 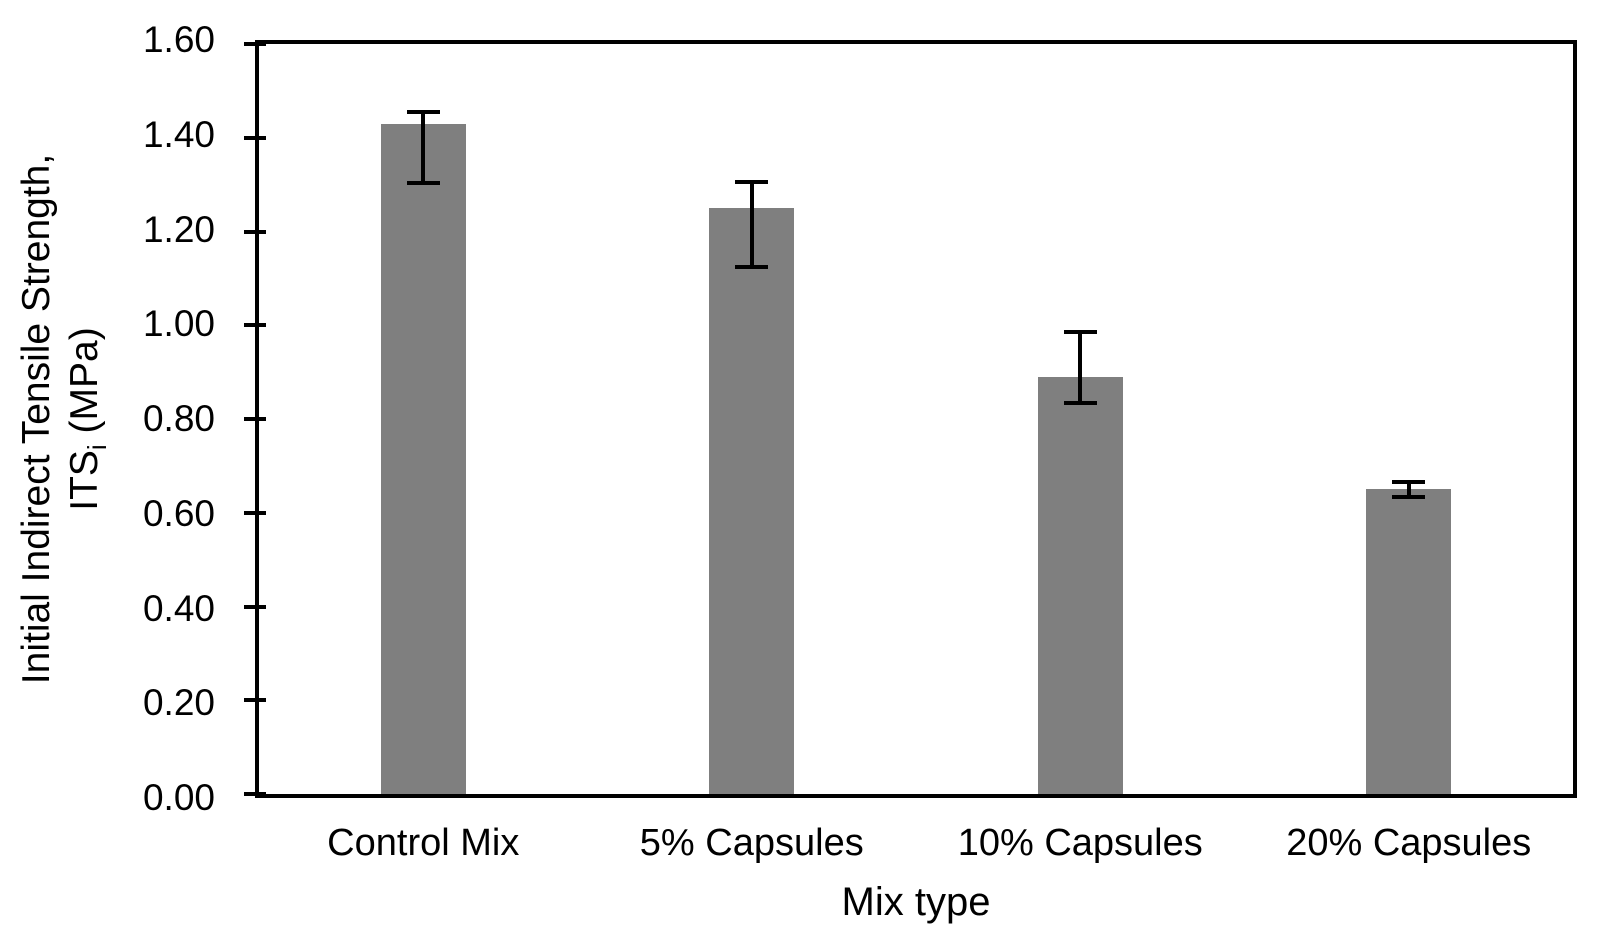 I want to click on bar-control-mix, so click(x=423, y=458).